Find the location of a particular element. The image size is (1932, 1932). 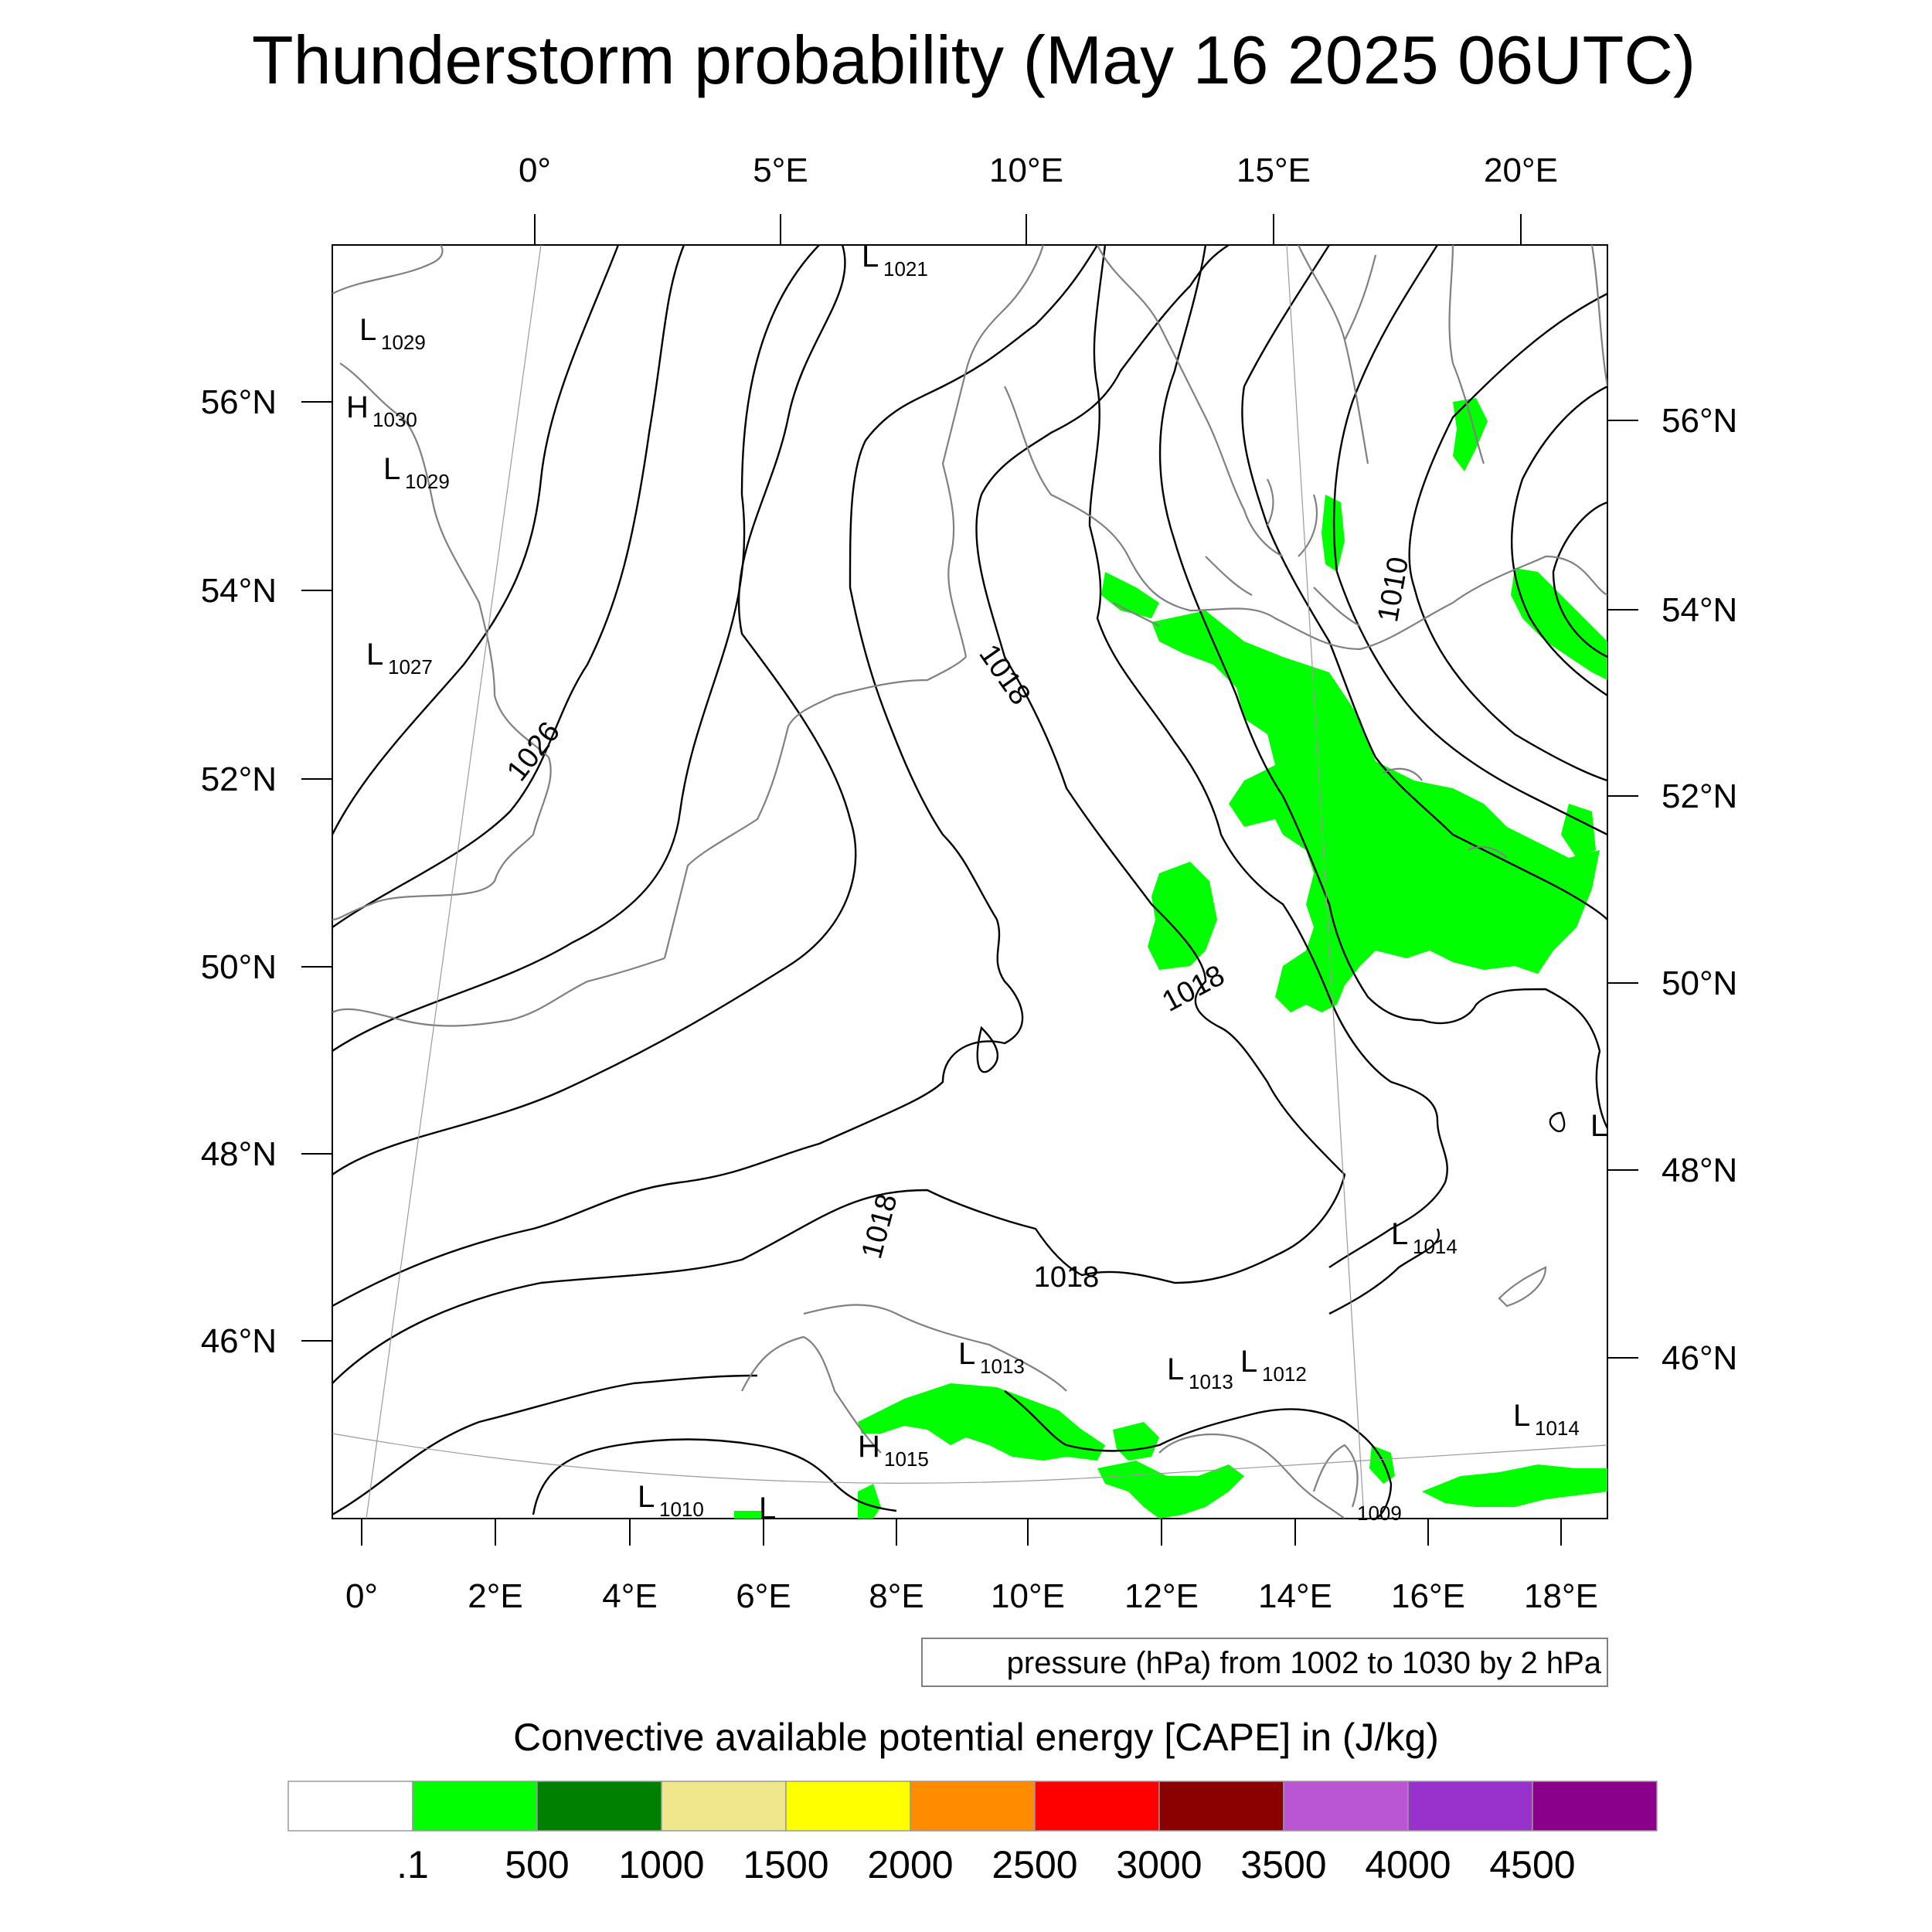

isobar-label: 1018 is located at coordinates (1067, 1277).